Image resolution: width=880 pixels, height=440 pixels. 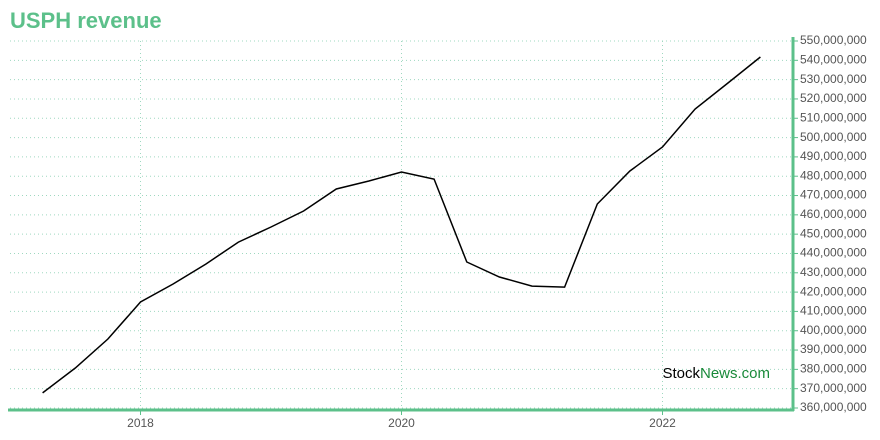 What do you see at coordinates (833, 407) in the screenshot?
I see `y-tick-label: 360,000,000` at bounding box center [833, 407].